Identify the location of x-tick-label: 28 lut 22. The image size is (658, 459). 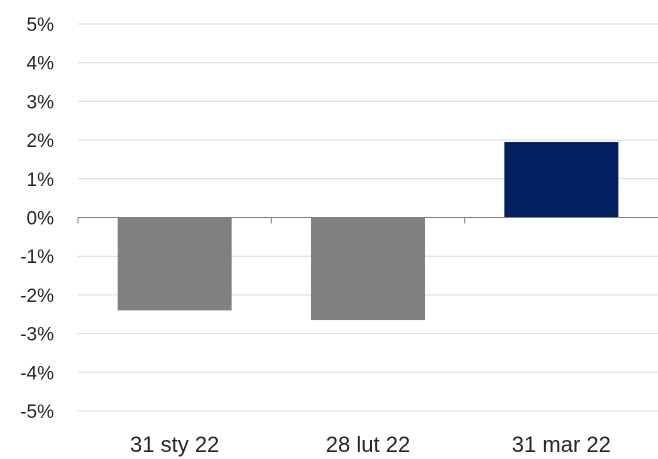
(368, 444).